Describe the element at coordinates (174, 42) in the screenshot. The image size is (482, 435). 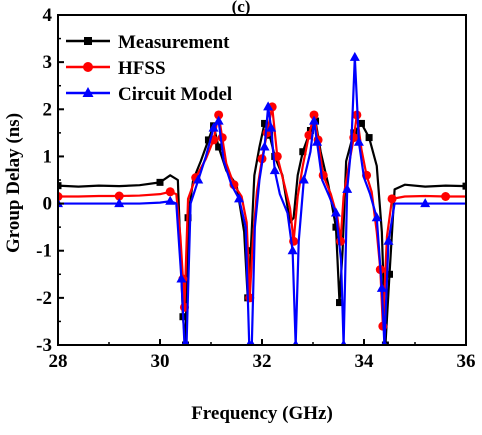
I see `legend-label: Measurement` at that location.